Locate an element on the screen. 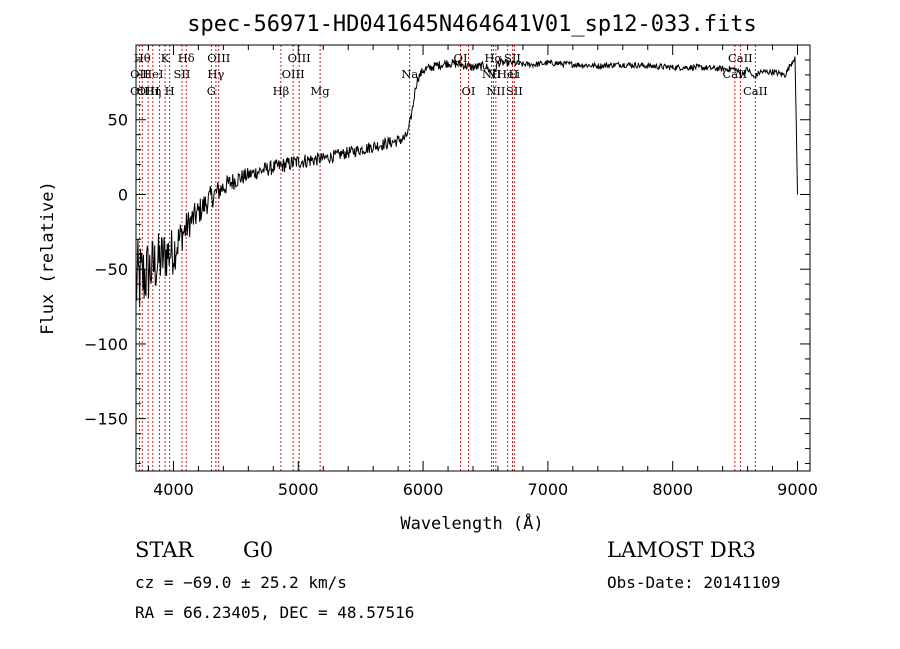 The height and width of the screenshot is (649, 900). x-tick-label: 6000 is located at coordinates (423, 489).